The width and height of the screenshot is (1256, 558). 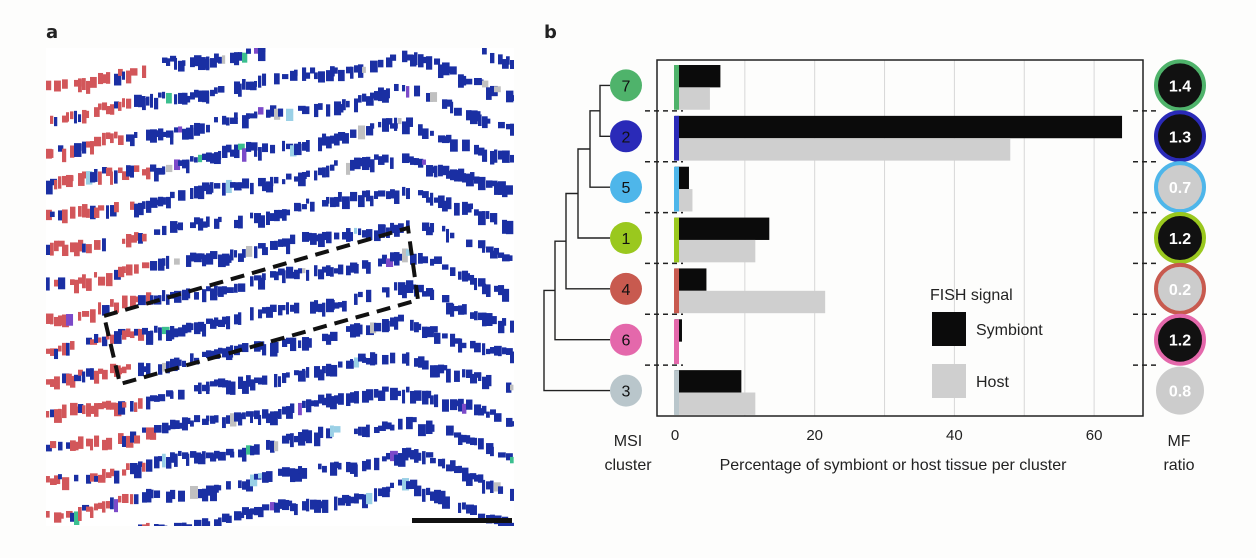 I want to click on legend-title: FISH signal, so click(x=971, y=295).